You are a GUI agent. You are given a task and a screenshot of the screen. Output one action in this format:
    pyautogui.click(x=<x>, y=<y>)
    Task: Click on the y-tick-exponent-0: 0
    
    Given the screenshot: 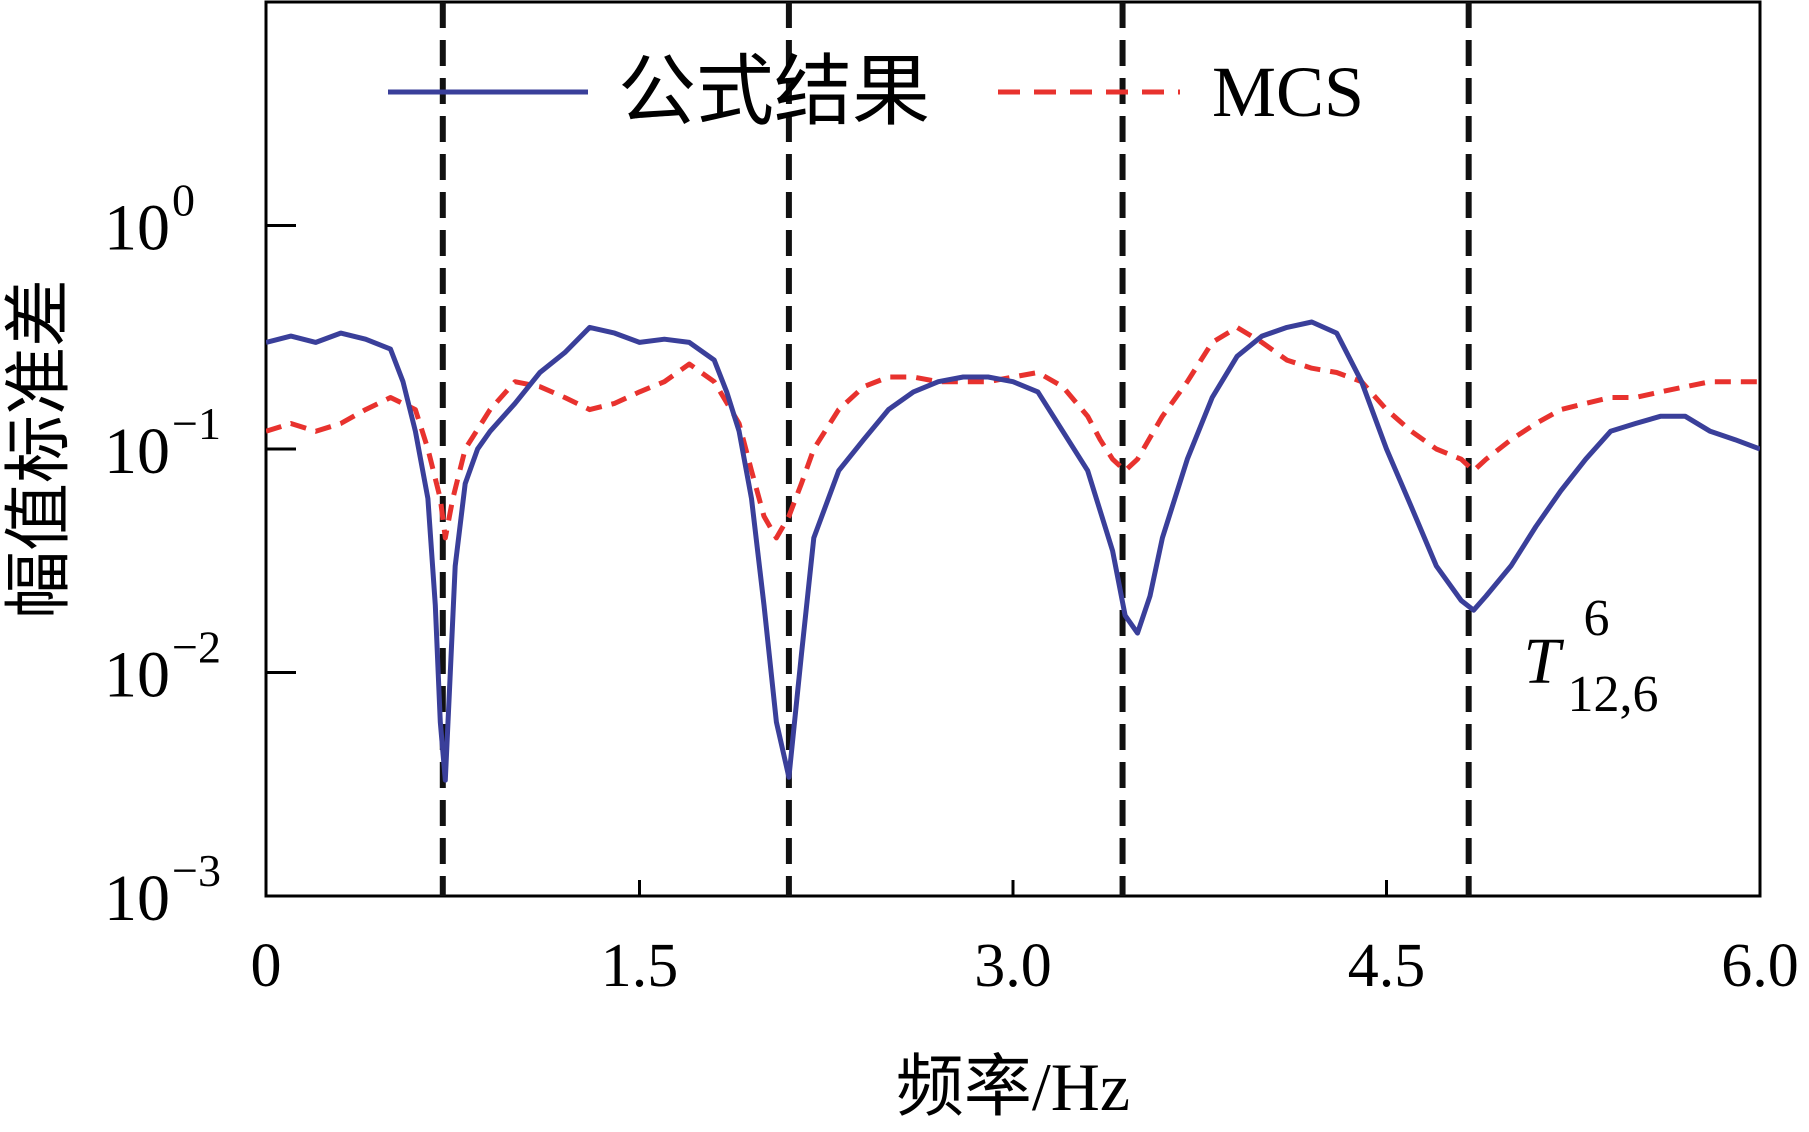 What is the action you would take?
    pyautogui.click(x=183, y=200)
    